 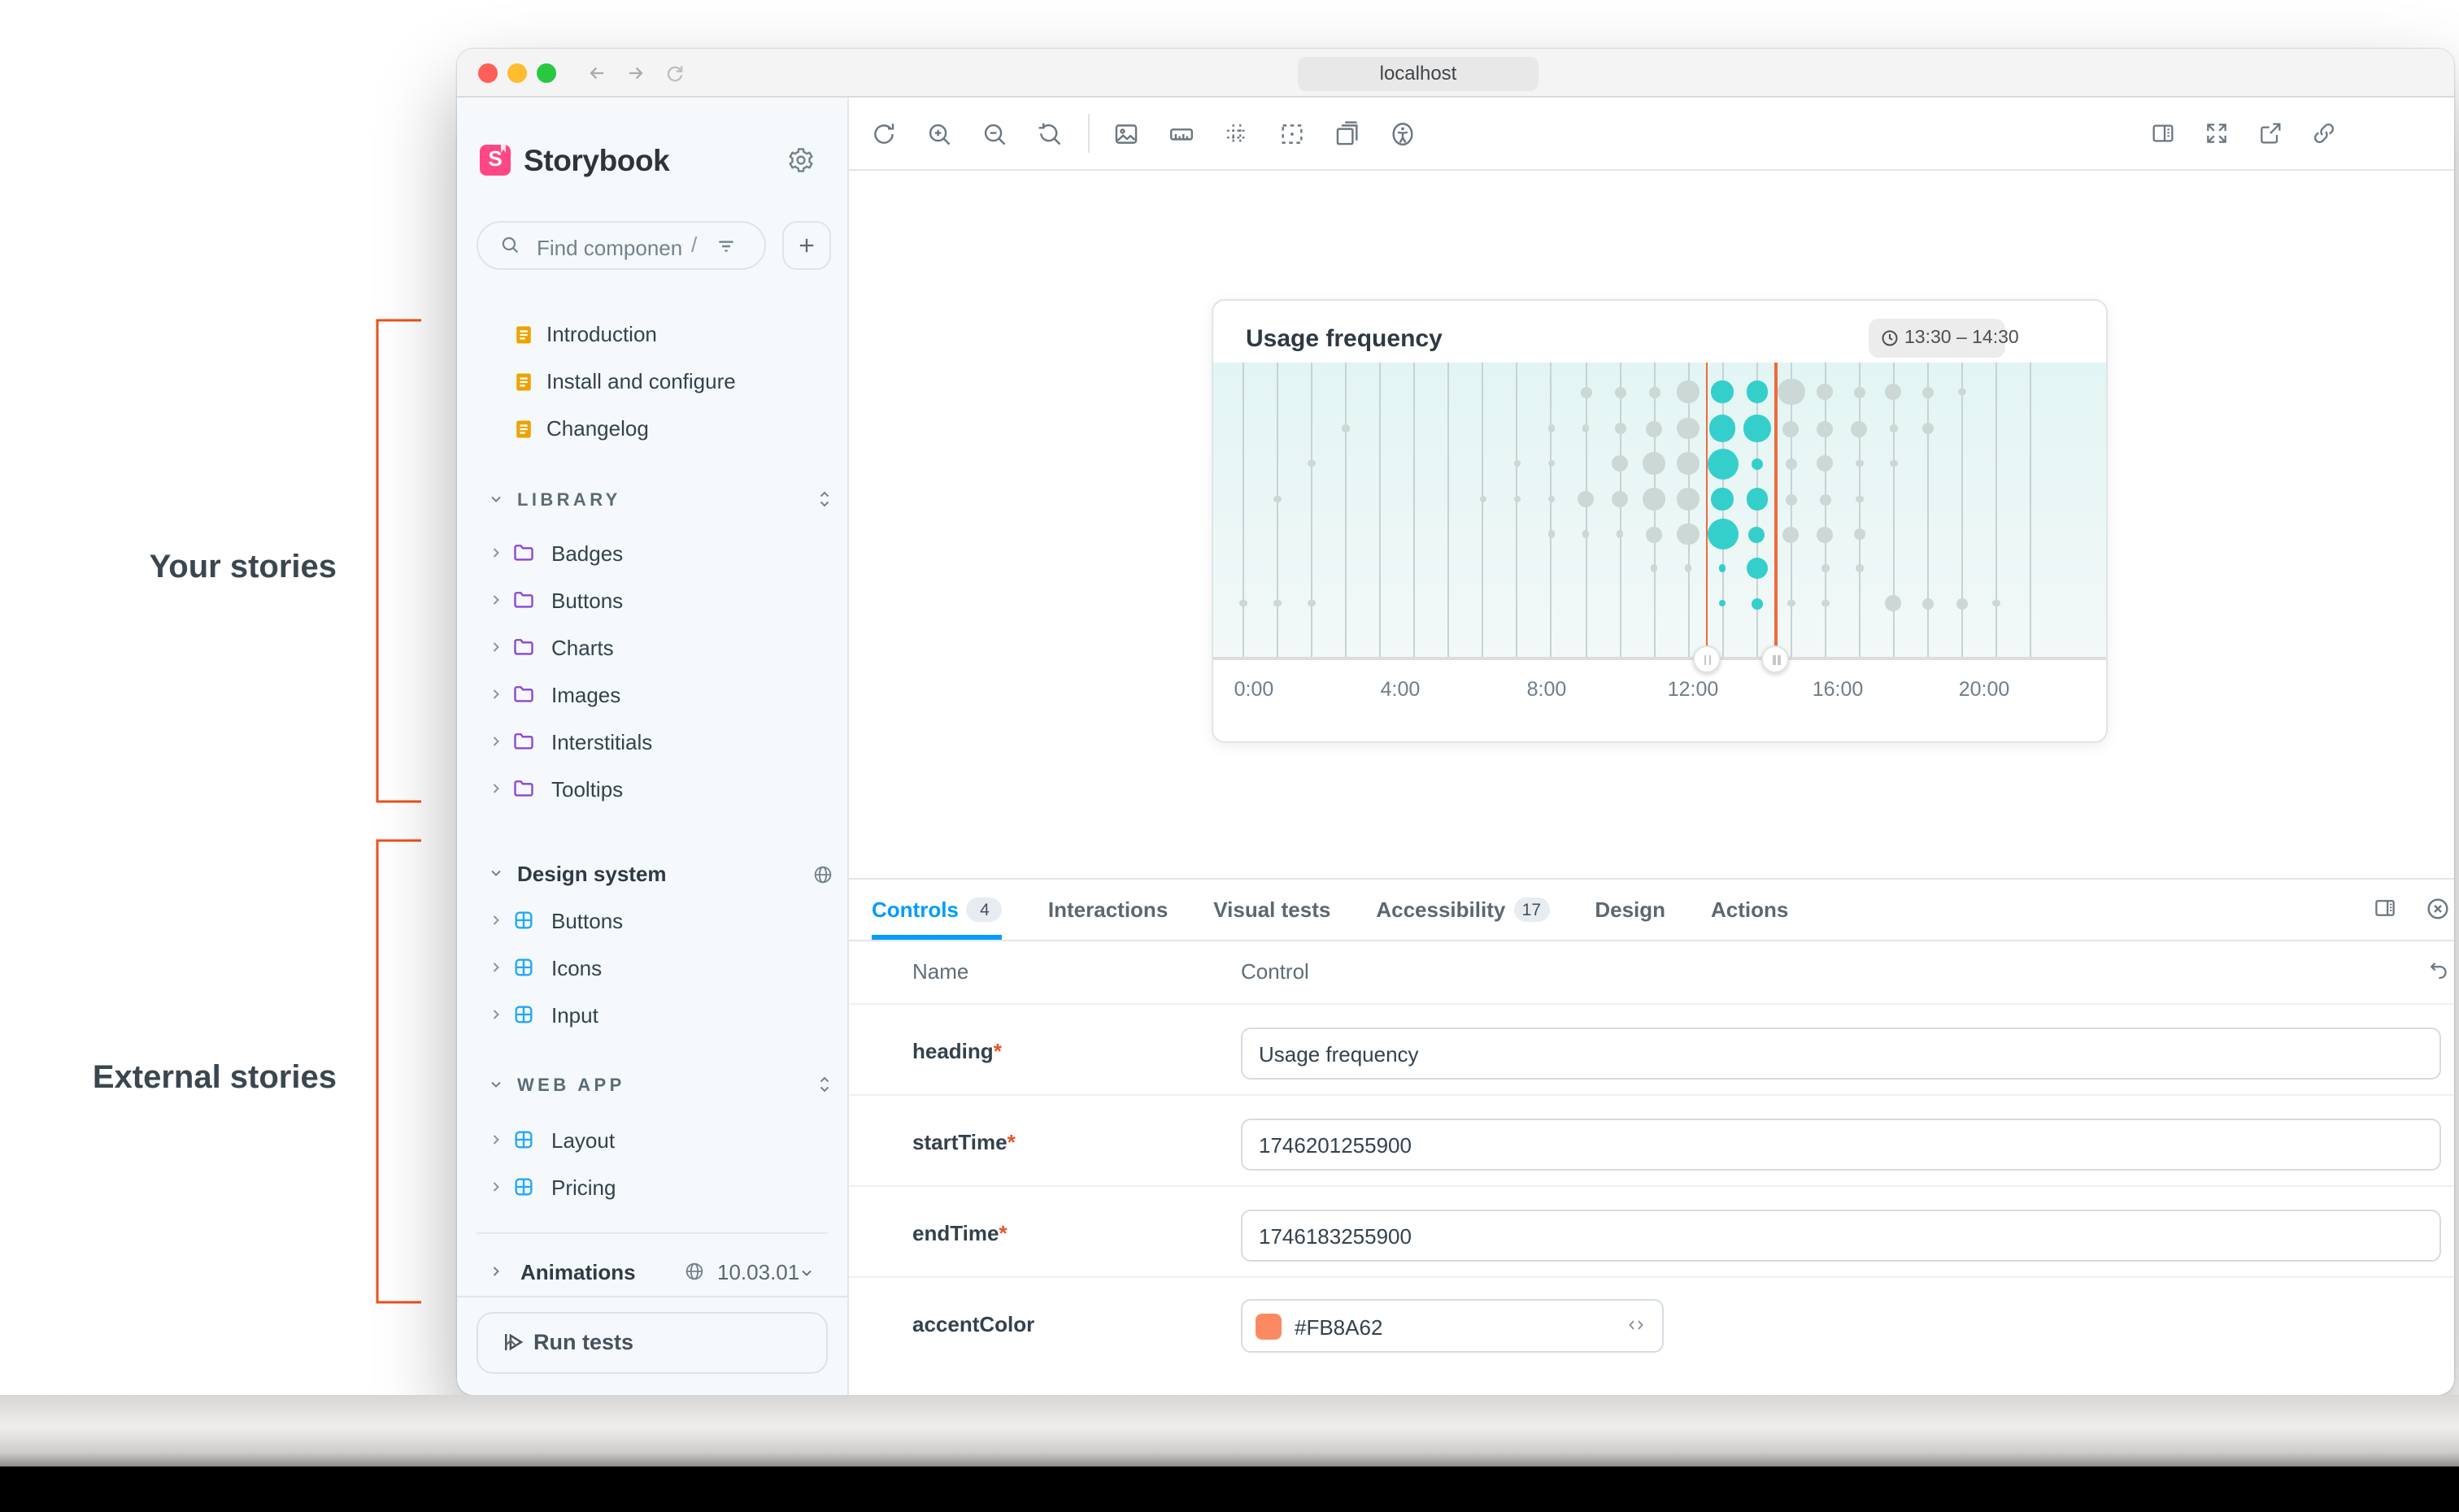 I want to click on chevron-up-icon, so click(x=654, y=1343).